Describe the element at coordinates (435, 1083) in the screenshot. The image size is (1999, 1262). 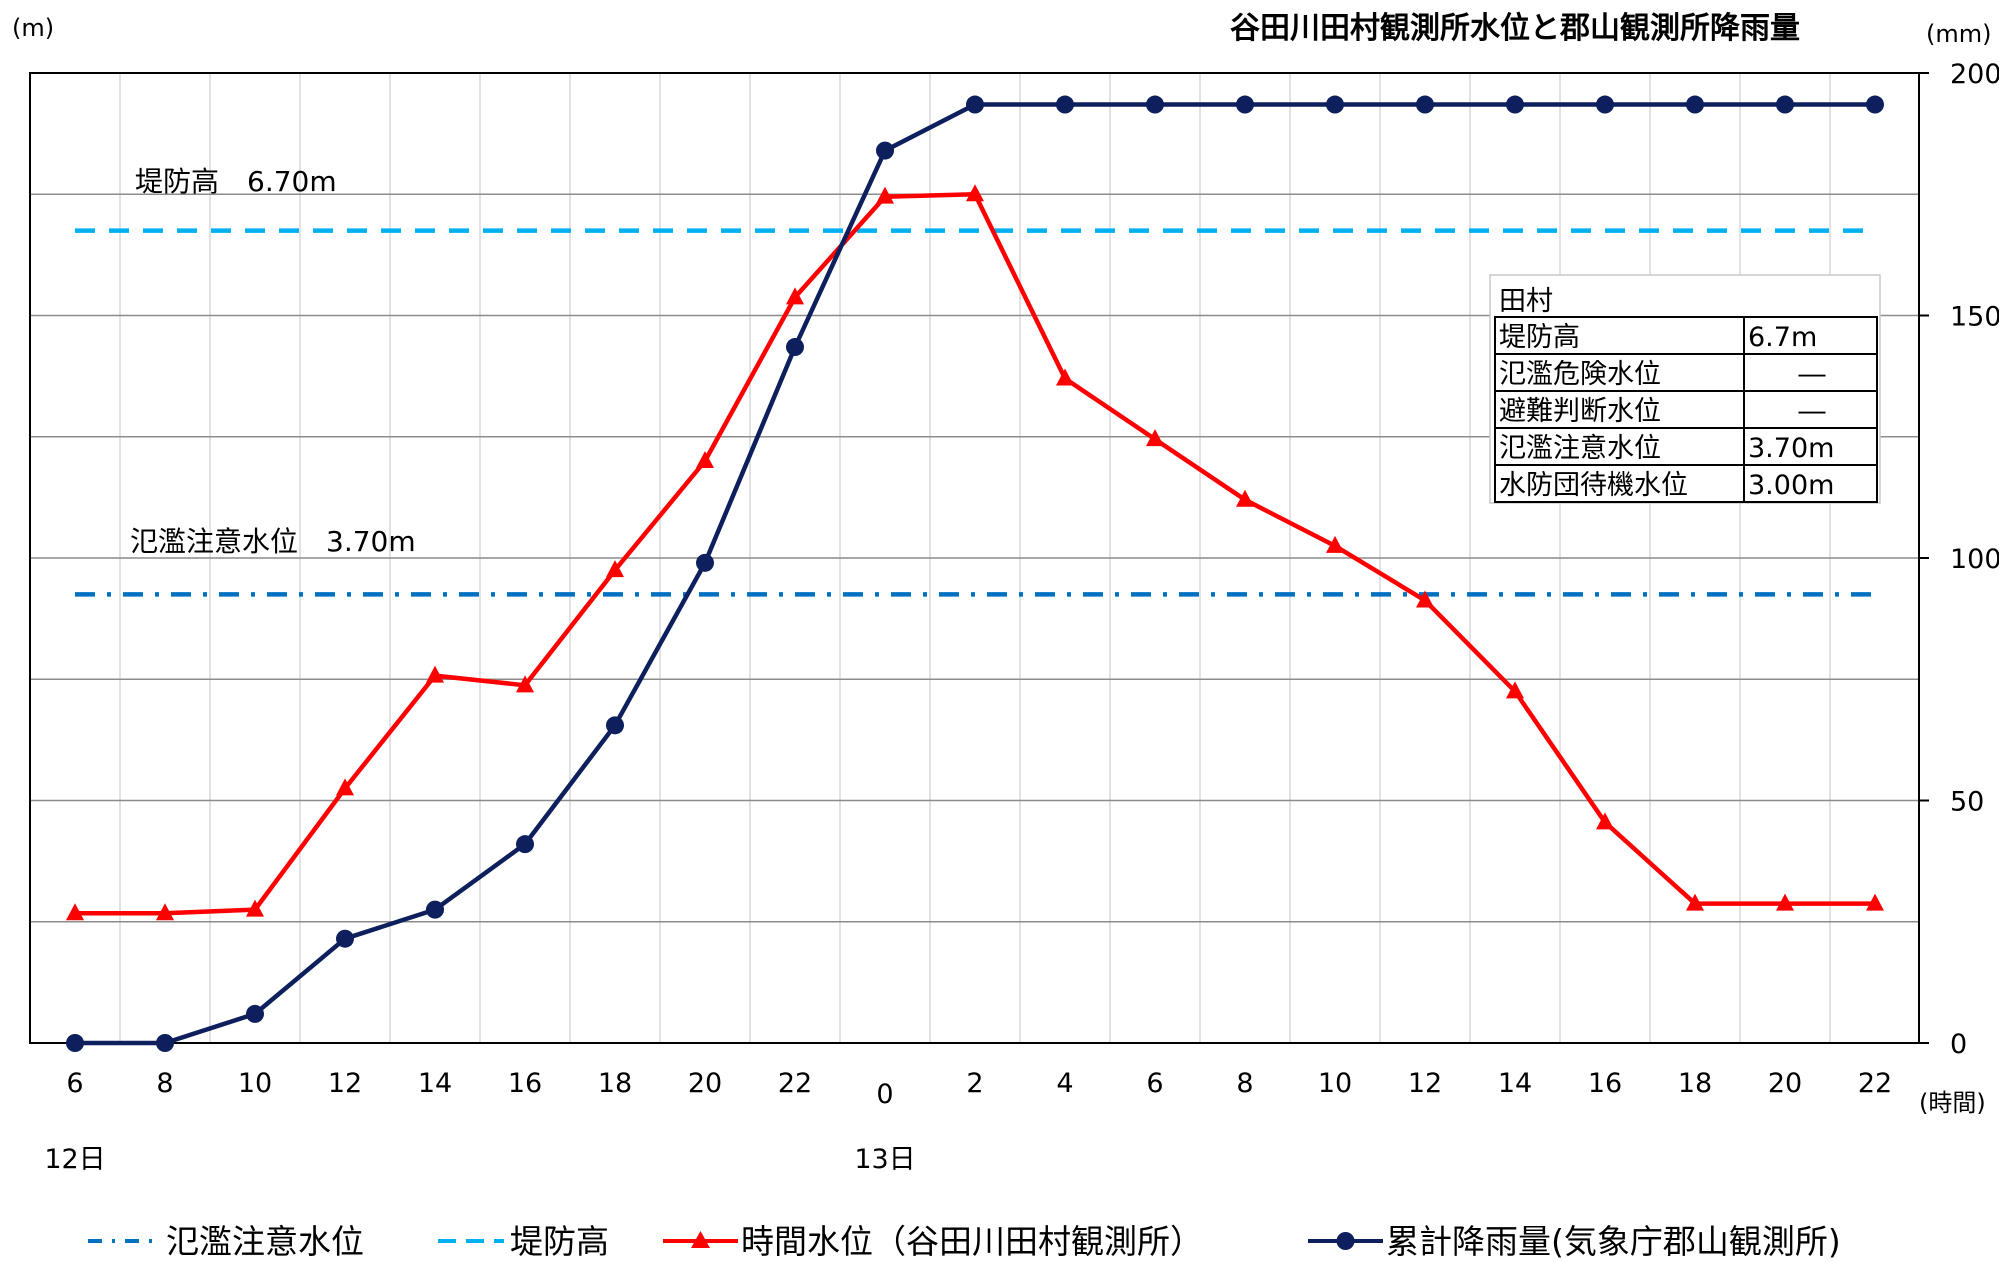
I see `x-axis-tick-label: 14` at that location.